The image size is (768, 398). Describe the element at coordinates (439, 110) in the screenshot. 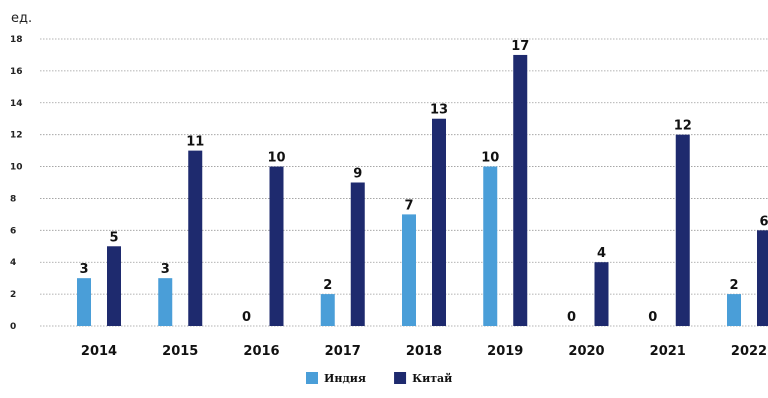

I see `data-label: 13` at that location.